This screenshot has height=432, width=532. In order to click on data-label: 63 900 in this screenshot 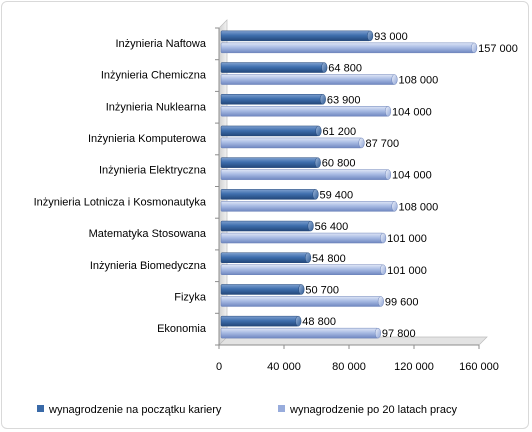, I will do `click(344, 100)`.